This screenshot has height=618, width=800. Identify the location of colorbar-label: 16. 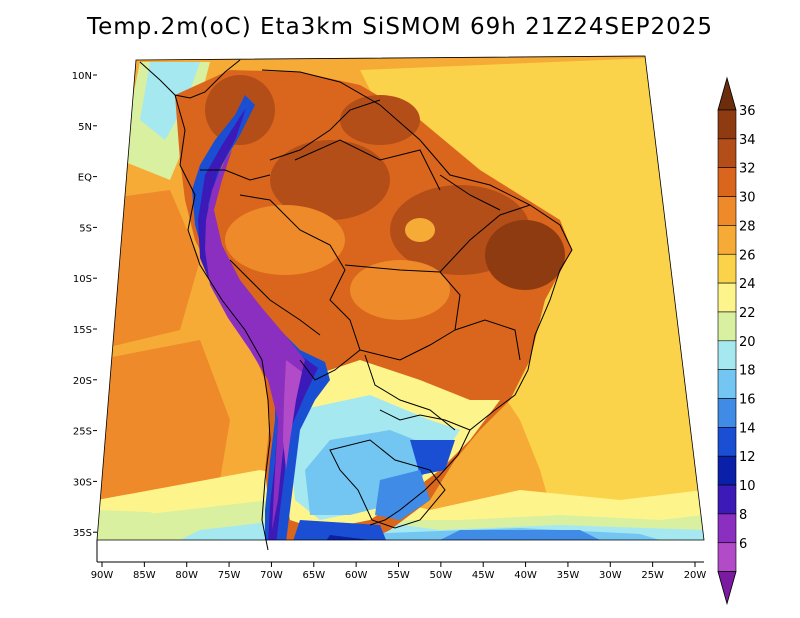
(747, 400).